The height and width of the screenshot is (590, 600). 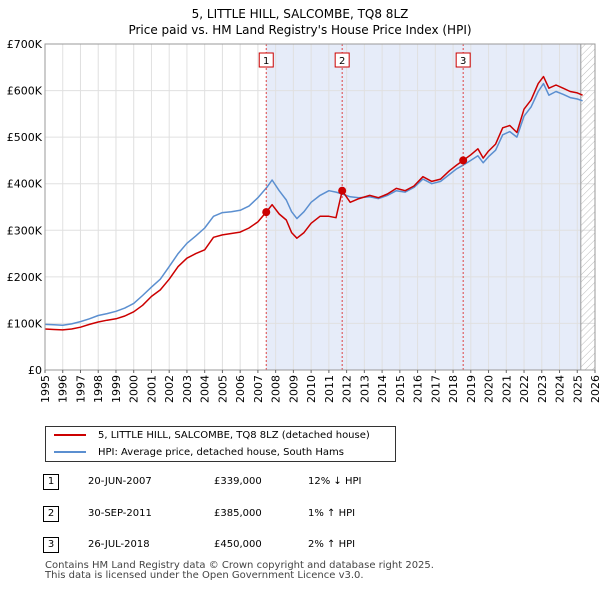 I want to click on sale-marker-label: 3, so click(x=463, y=61).